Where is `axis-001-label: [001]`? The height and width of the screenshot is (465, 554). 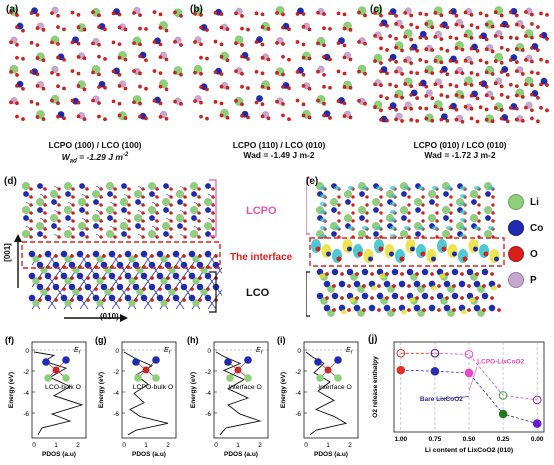 axis-001-label: [001] is located at coordinates (7, 252).